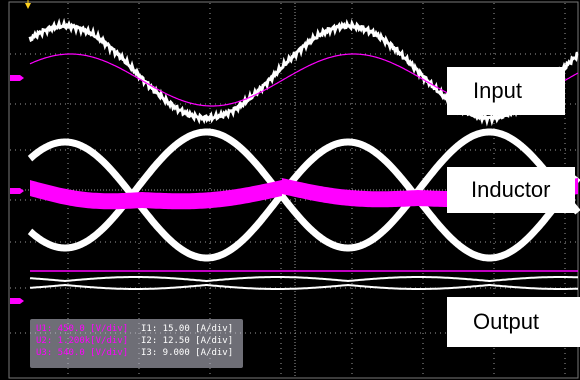  I want to click on current-scale-1: I1: 15.00 [A/div], so click(187, 329).